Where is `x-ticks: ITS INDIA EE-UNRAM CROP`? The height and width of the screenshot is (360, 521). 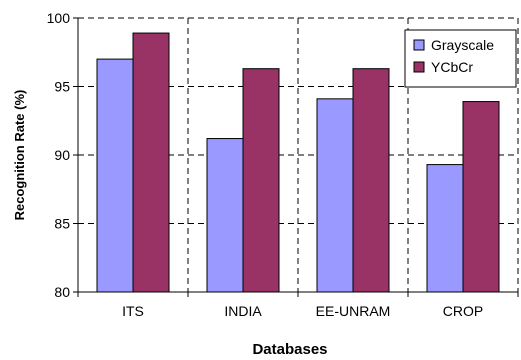
x-ticks: ITS INDIA EE-UNRAM CROP is located at coordinates (298, 305).